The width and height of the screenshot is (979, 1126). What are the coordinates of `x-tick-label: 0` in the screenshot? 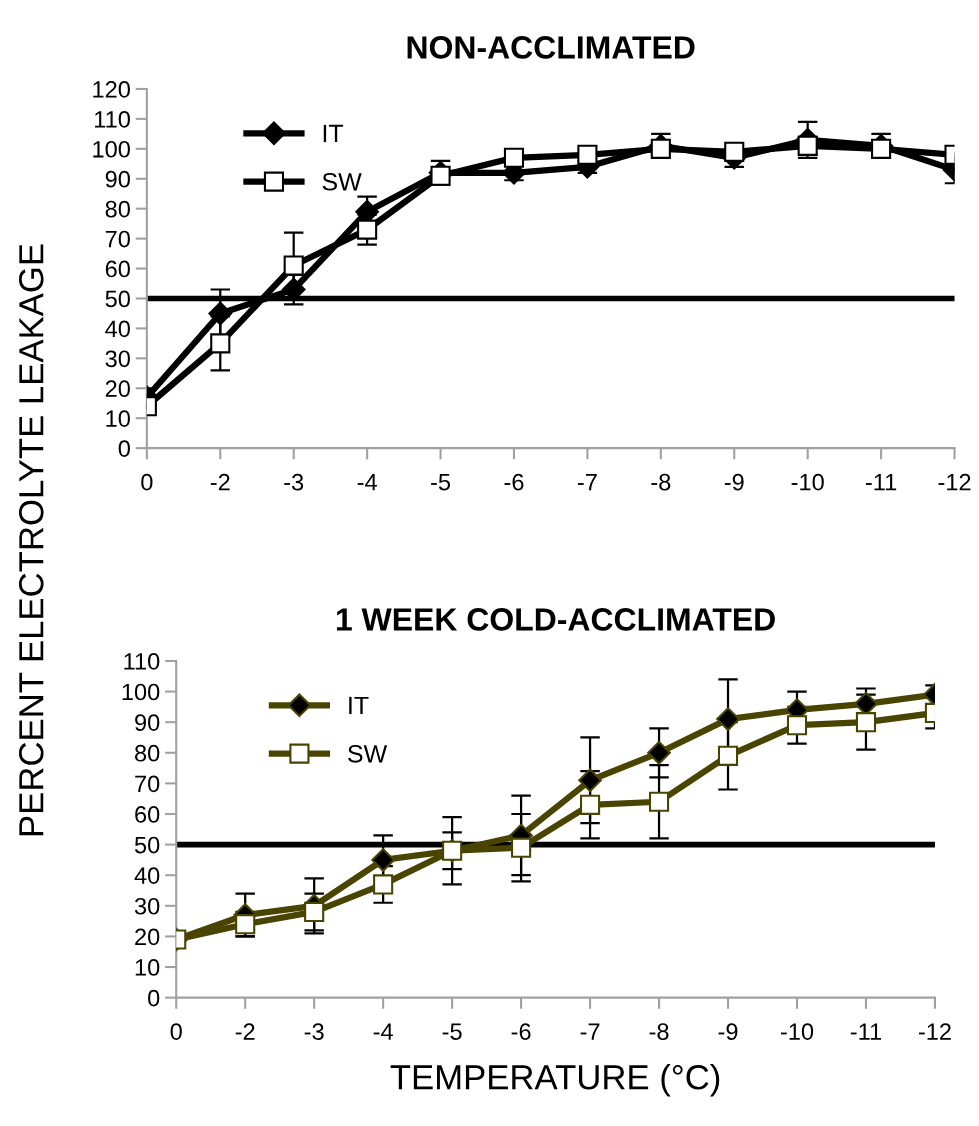 It's located at (176, 1031).